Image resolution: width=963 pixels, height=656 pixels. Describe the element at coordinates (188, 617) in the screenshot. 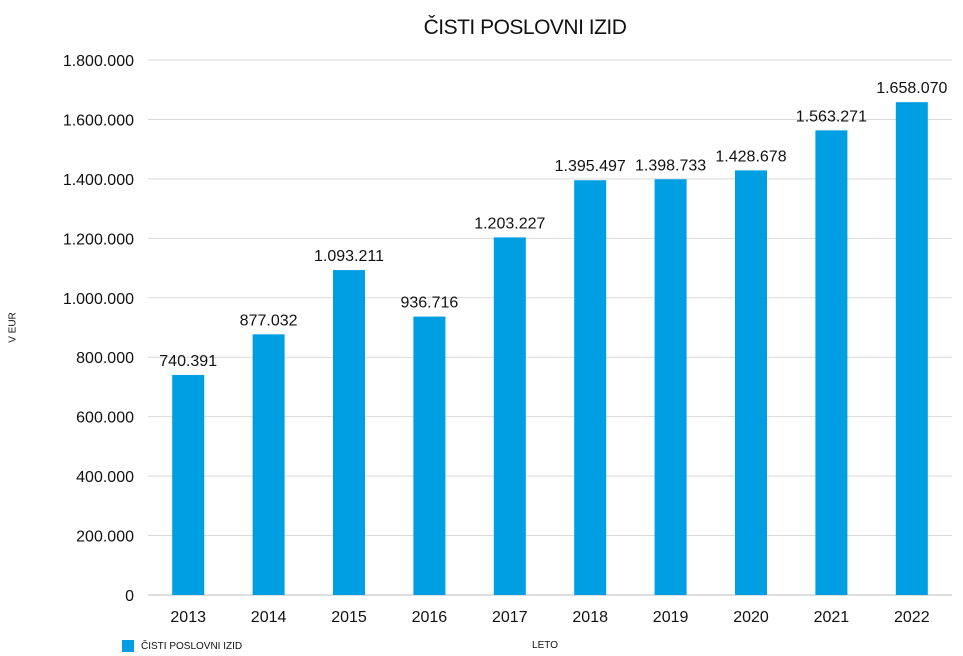

I see `x-tick-label: 2013` at that location.